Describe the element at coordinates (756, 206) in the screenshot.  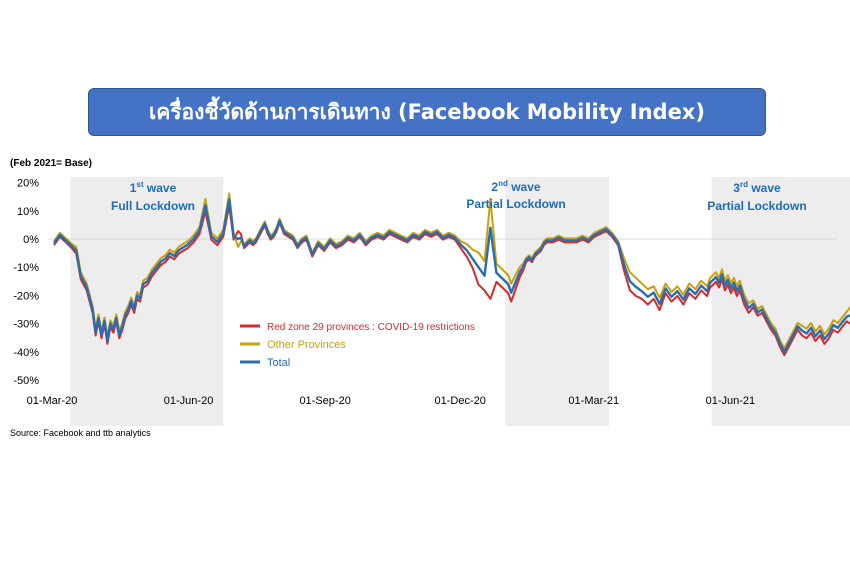
I see `wave-3-sub: Partial Lockdown` at that location.